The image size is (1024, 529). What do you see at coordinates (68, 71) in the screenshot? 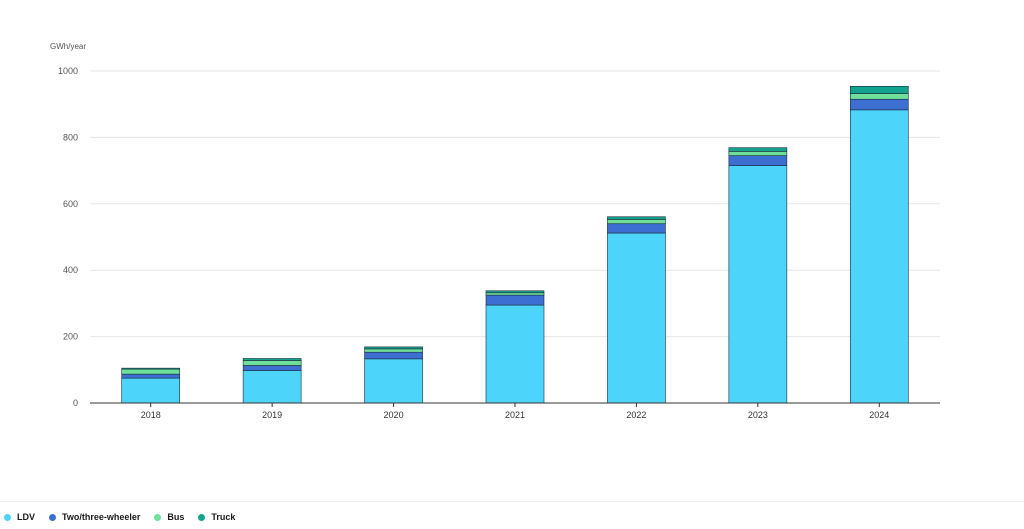
I see `y-tick-label-1000: 1000` at bounding box center [68, 71].